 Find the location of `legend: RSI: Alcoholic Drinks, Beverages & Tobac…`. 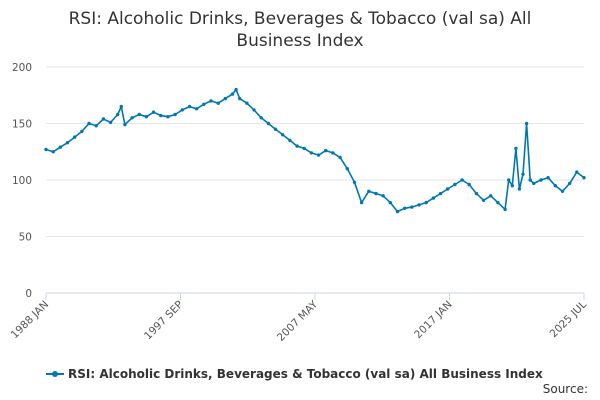

legend: RSI: Alcoholic Drinks, Beverages & Tobac… is located at coordinates (294, 374).